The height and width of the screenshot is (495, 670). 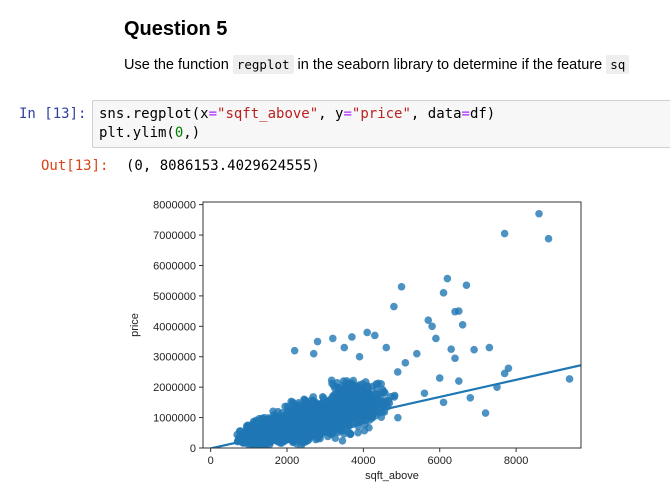 What do you see at coordinates (482, 114) in the screenshot?
I see `code-token: df)` at bounding box center [482, 114].